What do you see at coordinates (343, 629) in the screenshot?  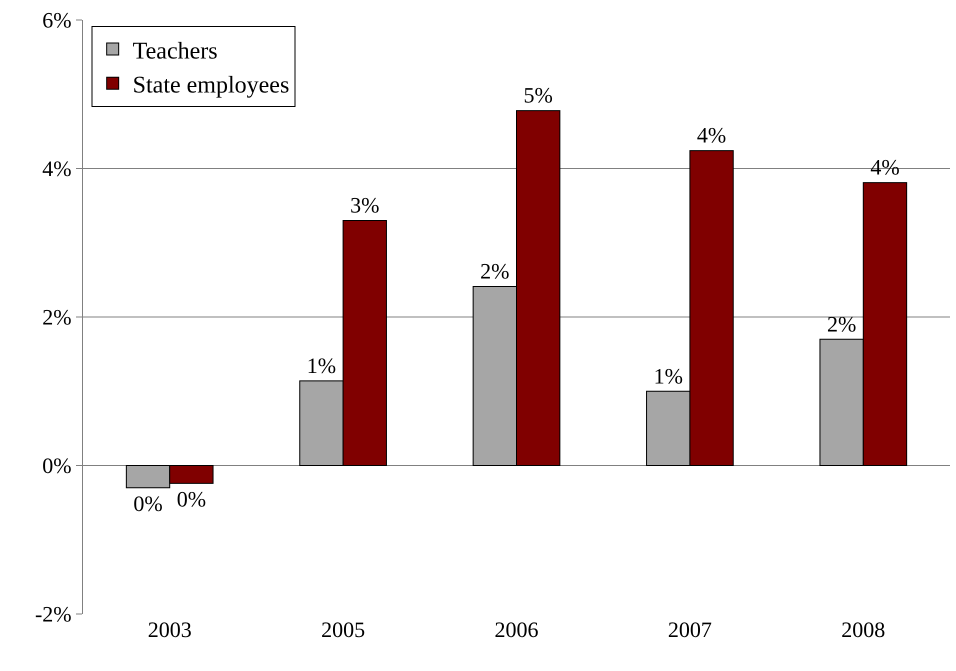 I see `x-tick-label: 2005` at bounding box center [343, 629].